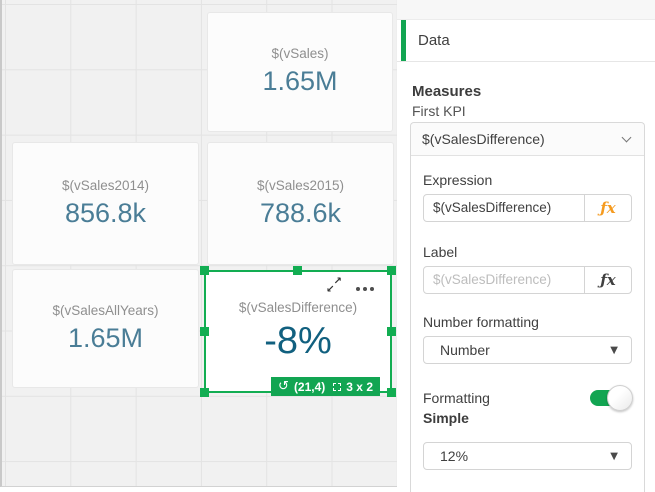 The image size is (655, 492). Describe the element at coordinates (526, 10) in the screenshot. I see `panel-top-strip` at that location.